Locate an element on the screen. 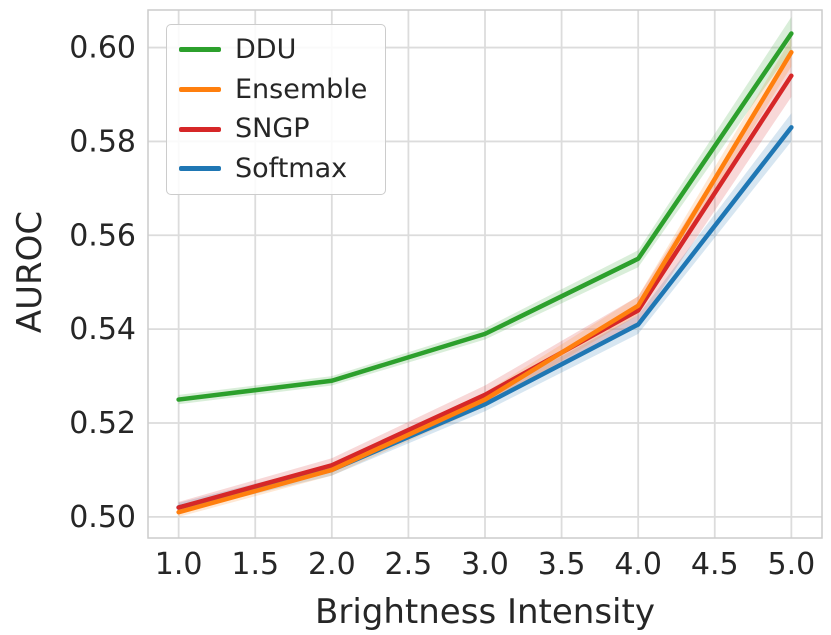 This screenshot has width=831, height=635. y-tick-label: 0.50 is located at coordinates (102, 517).